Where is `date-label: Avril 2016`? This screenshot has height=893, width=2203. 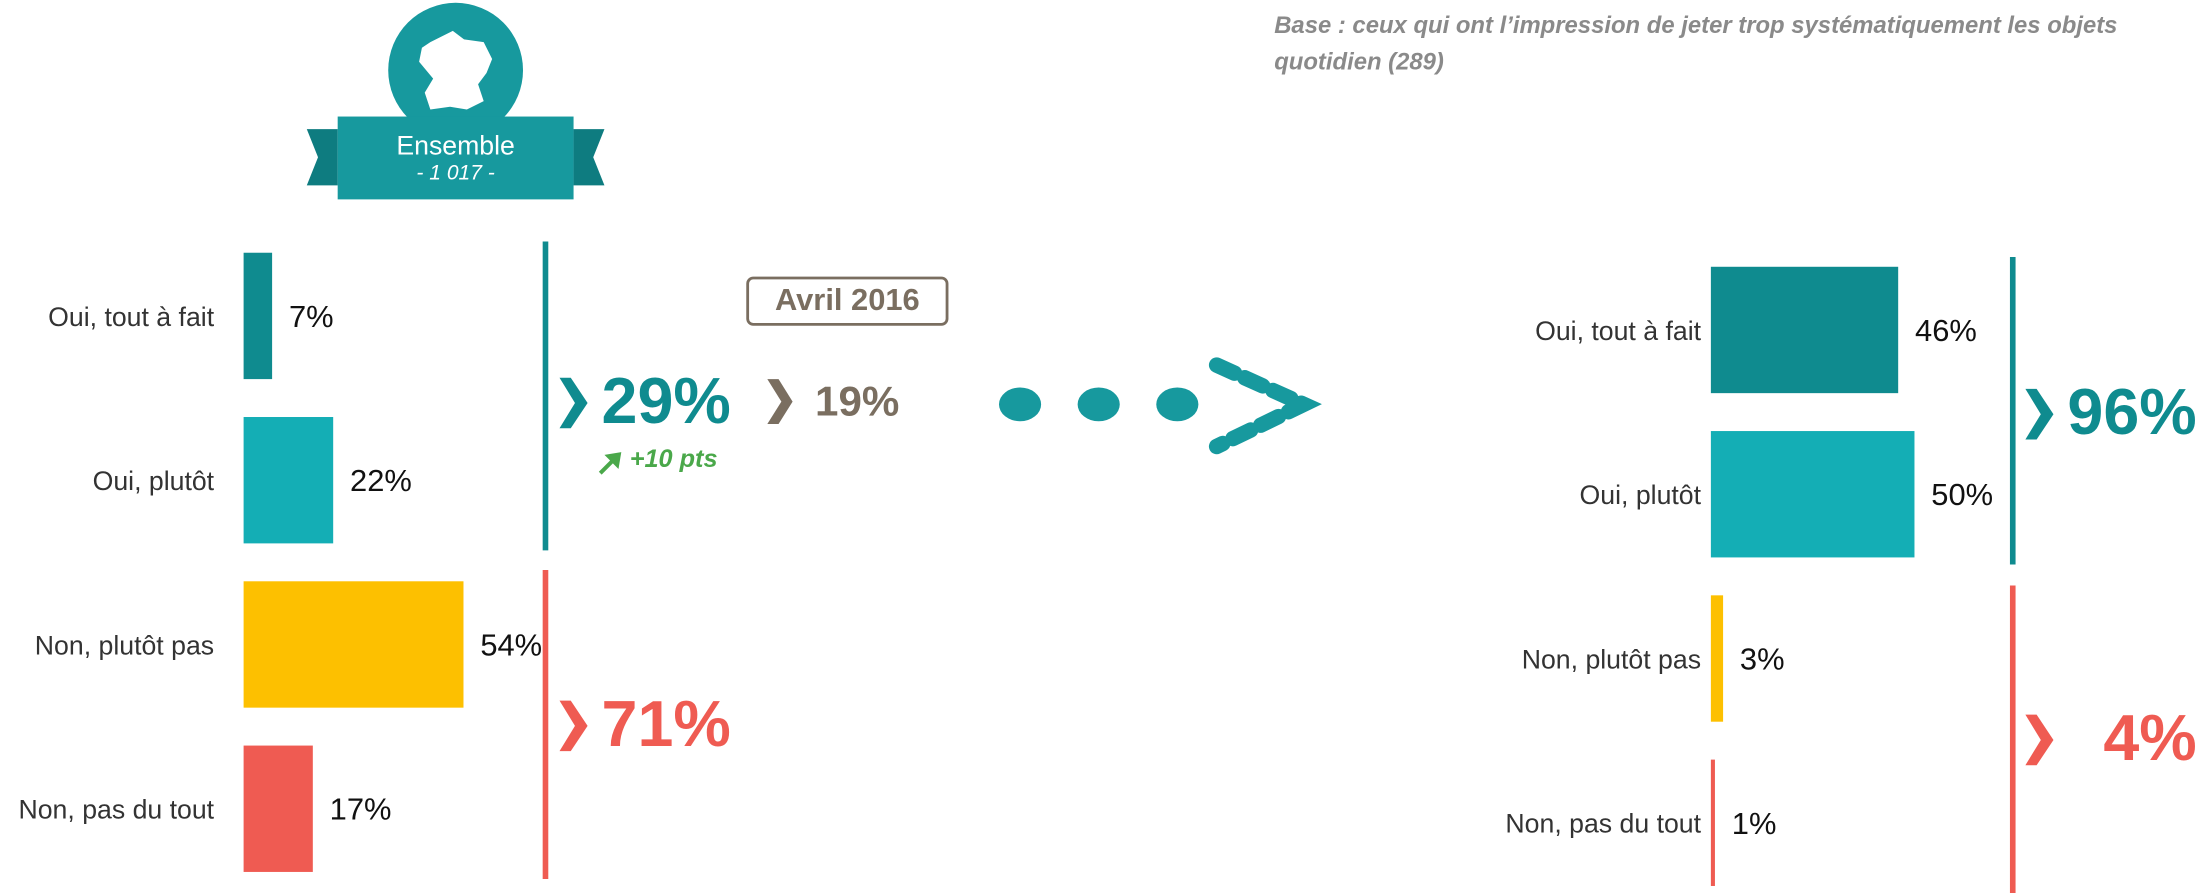
date-label: Avril 2016 is located at coordinates (847, 299).